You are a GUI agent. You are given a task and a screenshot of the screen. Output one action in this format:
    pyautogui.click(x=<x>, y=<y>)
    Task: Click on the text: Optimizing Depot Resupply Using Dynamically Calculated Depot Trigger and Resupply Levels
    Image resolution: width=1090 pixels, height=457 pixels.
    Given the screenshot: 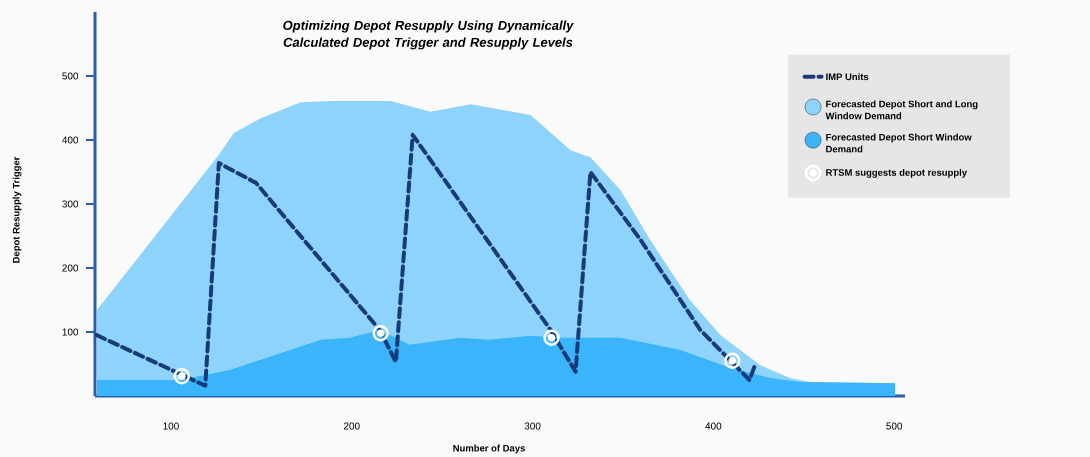 What is the action you would take?
    pyautogui.click(x=428, y=35)
    